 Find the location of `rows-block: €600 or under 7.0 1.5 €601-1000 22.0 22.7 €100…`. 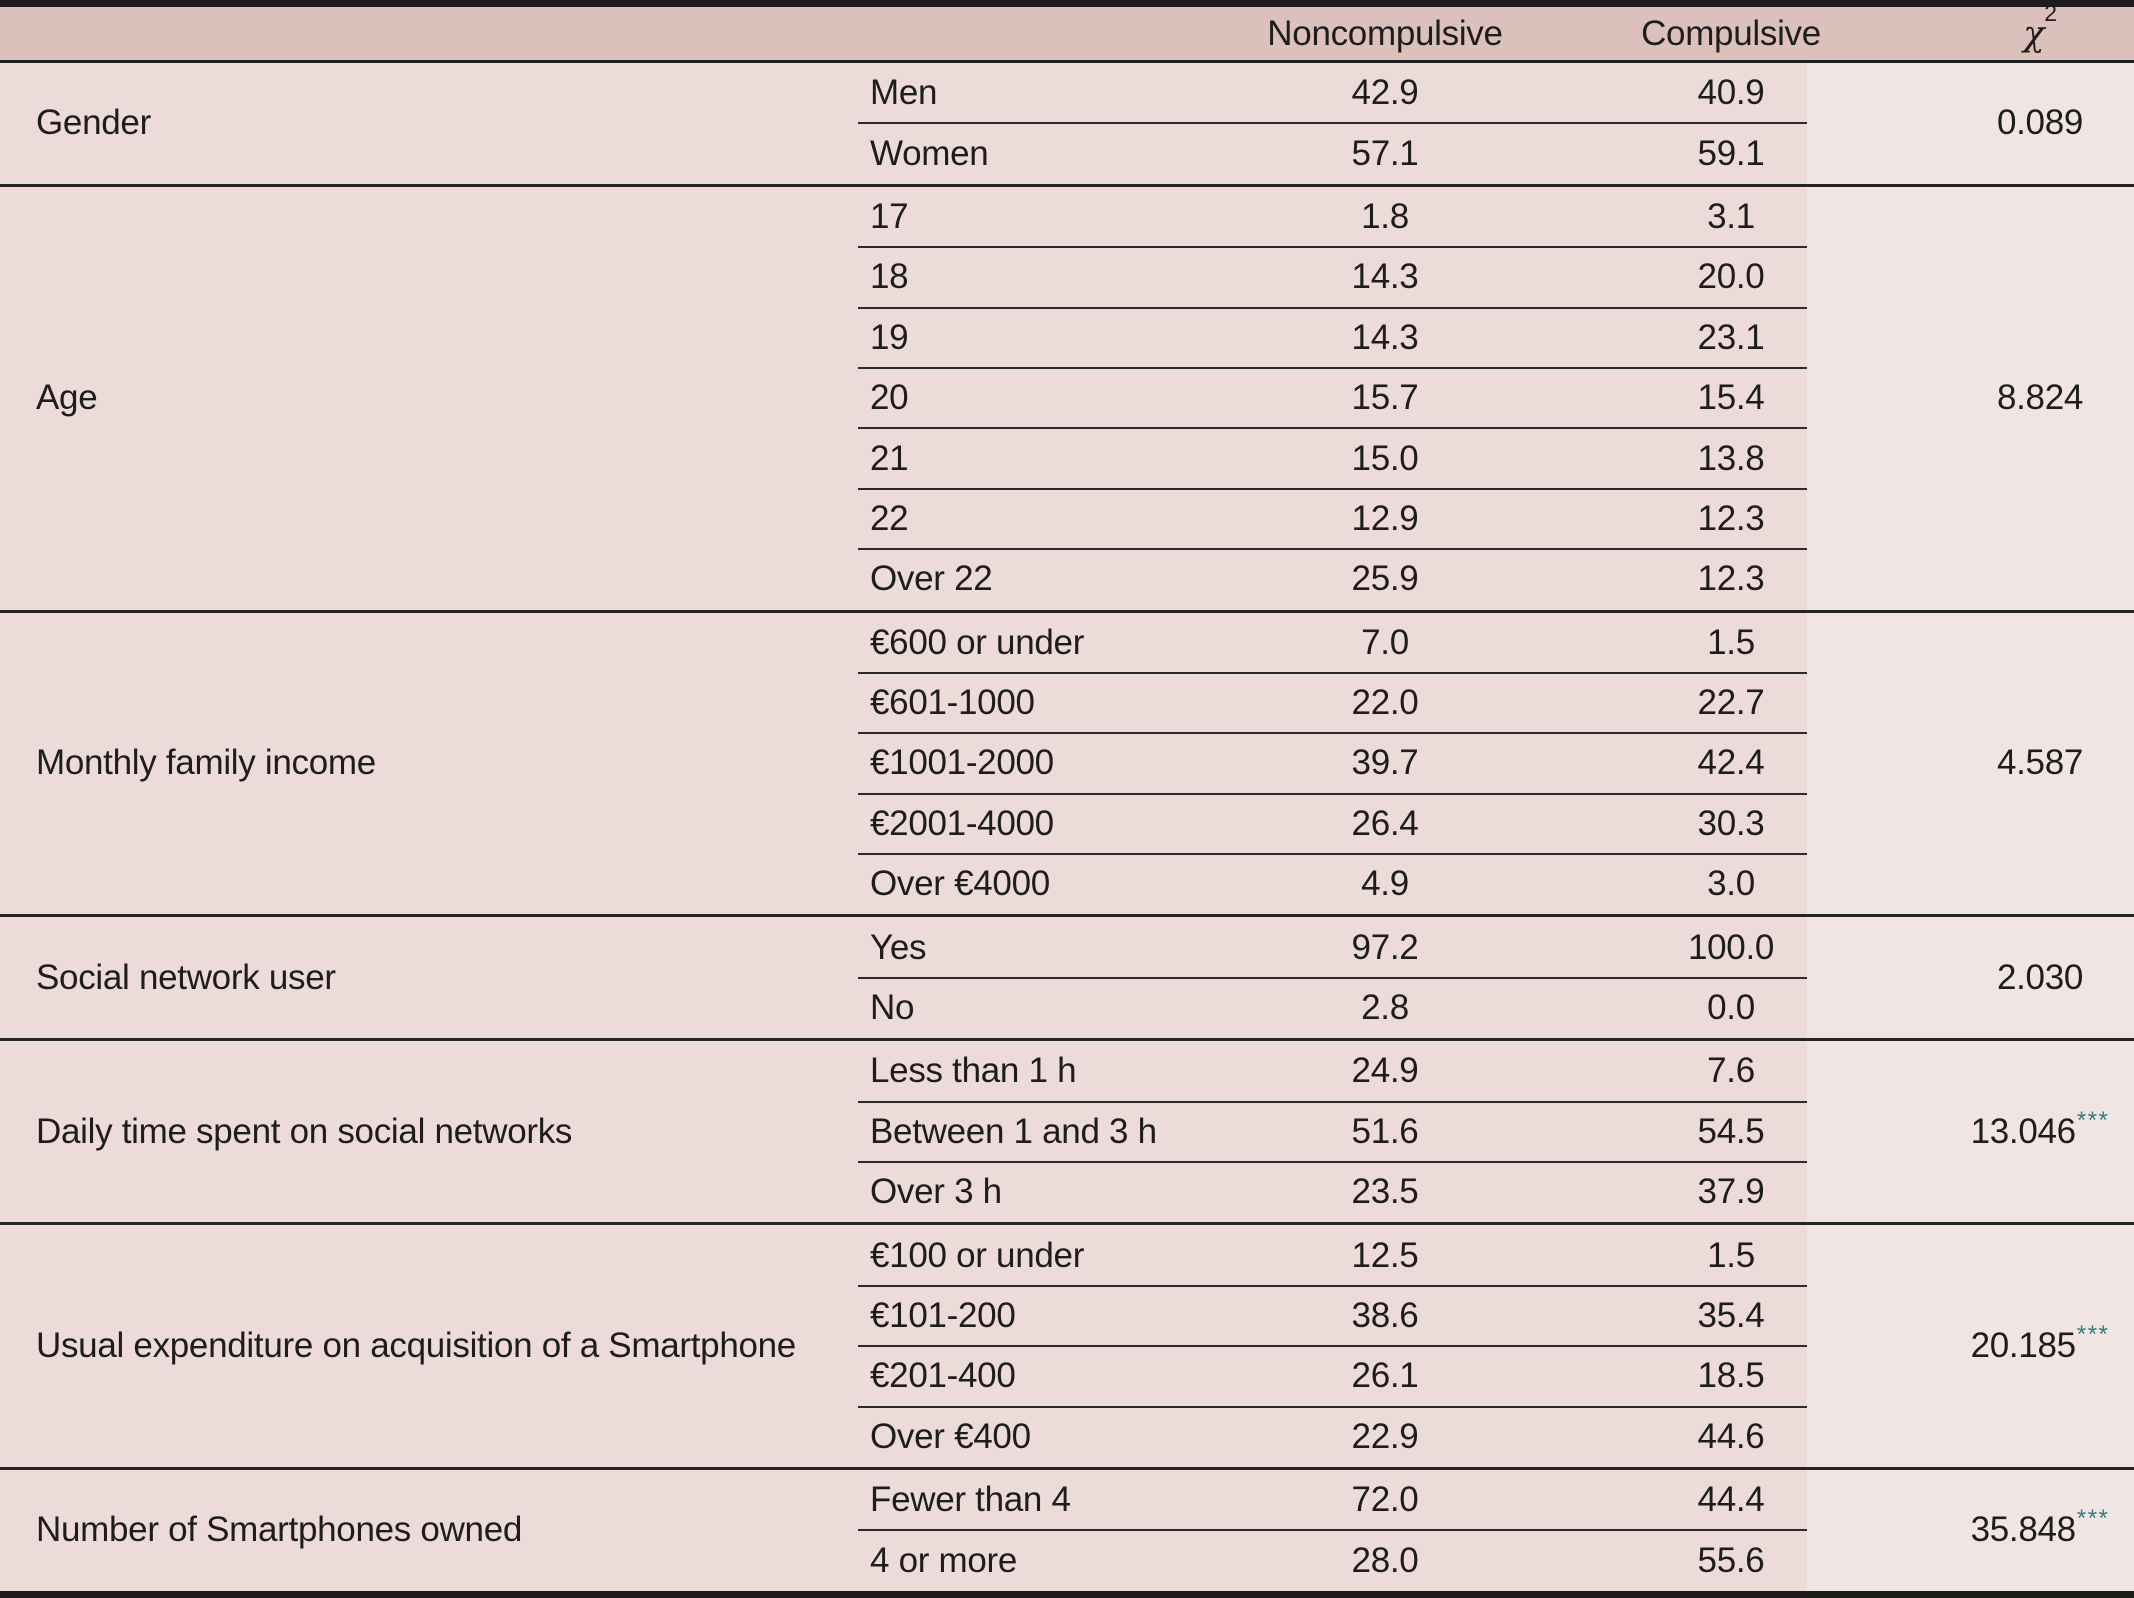

rows-block: €600 or under 7.0 1.5 €601-1000 22.0 22.7 €100… is located at coordinates (1402, 764).